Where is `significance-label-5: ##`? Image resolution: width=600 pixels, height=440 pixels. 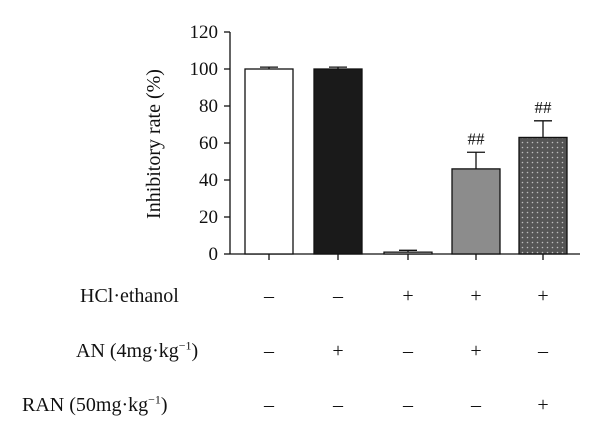 significance-label-5: ## is located at coordinates (544, 107).